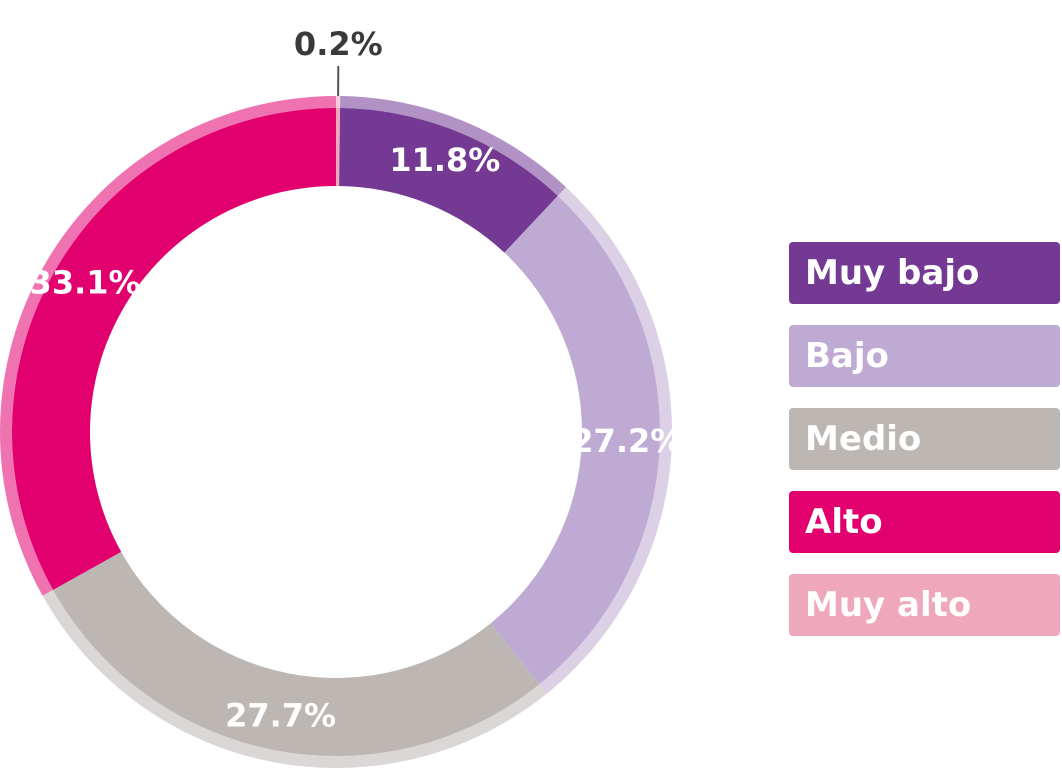 This screenshot has height=775, width=1062. What do you see at coordinates (847, 356) in the screenshot?
I see `legend-label: Bajo` at bounding box center [847, 356].